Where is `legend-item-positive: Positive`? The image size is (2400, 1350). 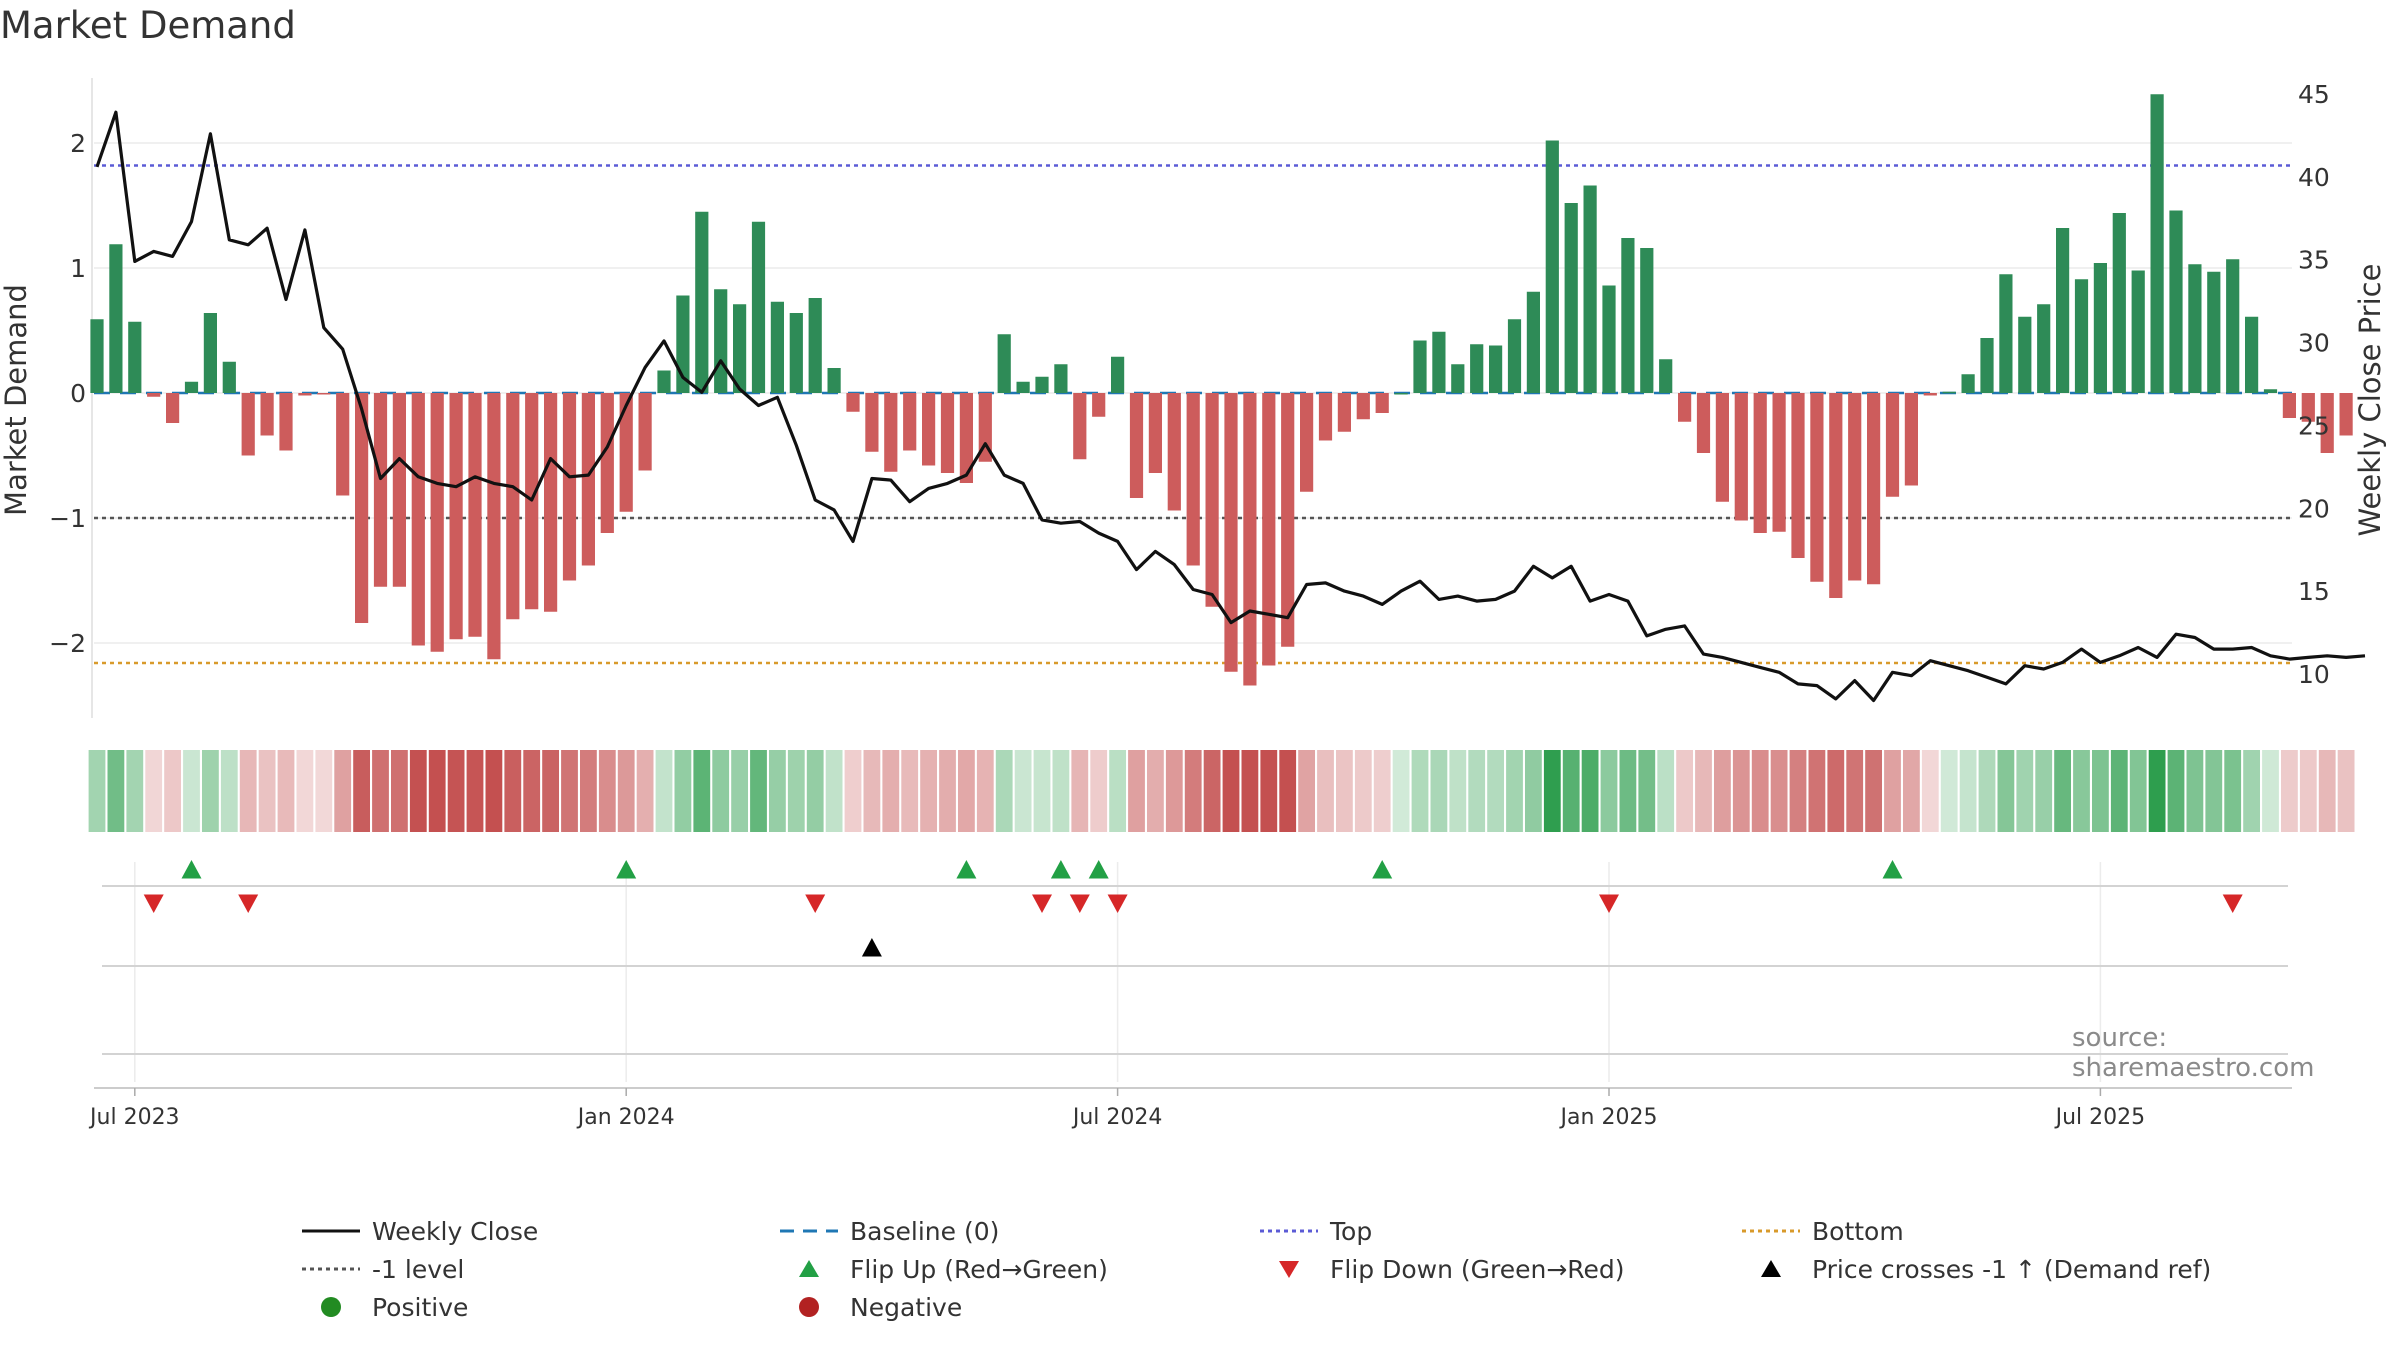 legend-item-positive: Positive is located at coordinates (384, 1307).